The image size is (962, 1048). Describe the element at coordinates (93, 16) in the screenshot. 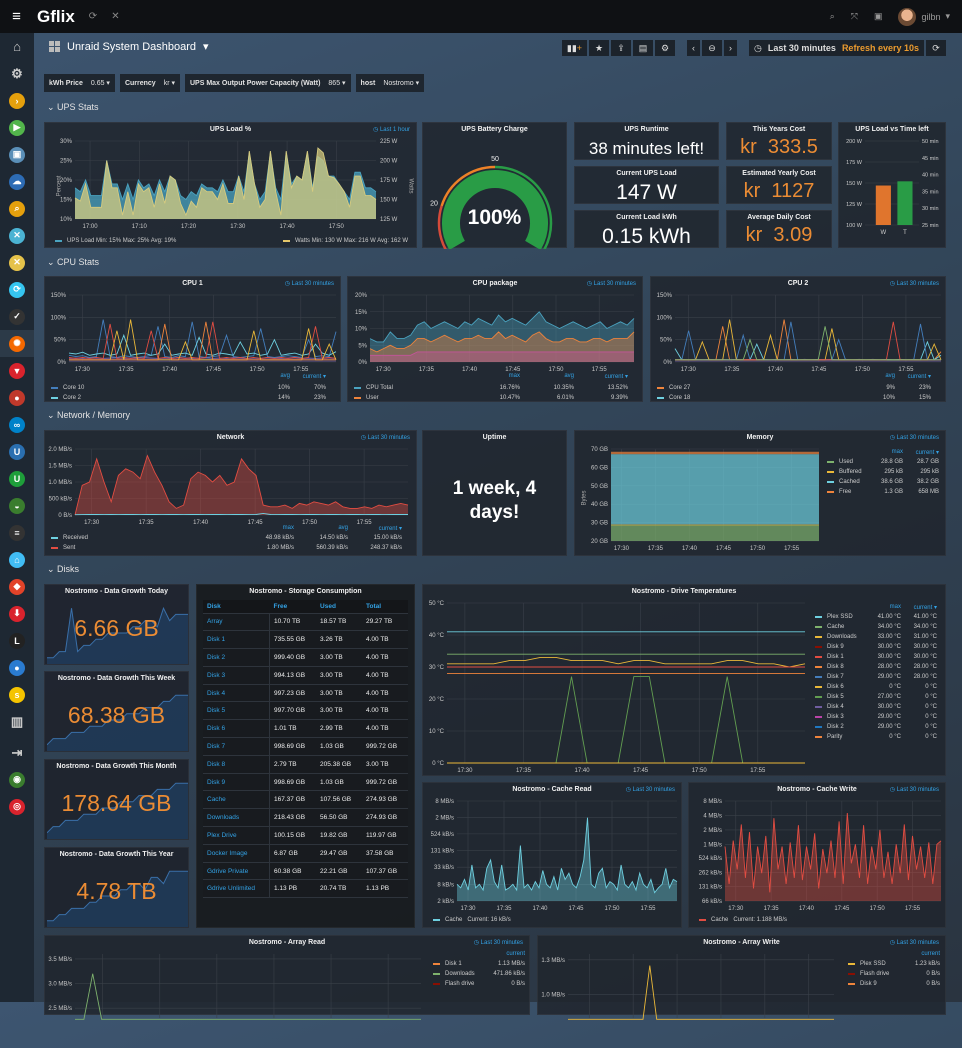

I see `refresh-icon: ⟳` at that location.